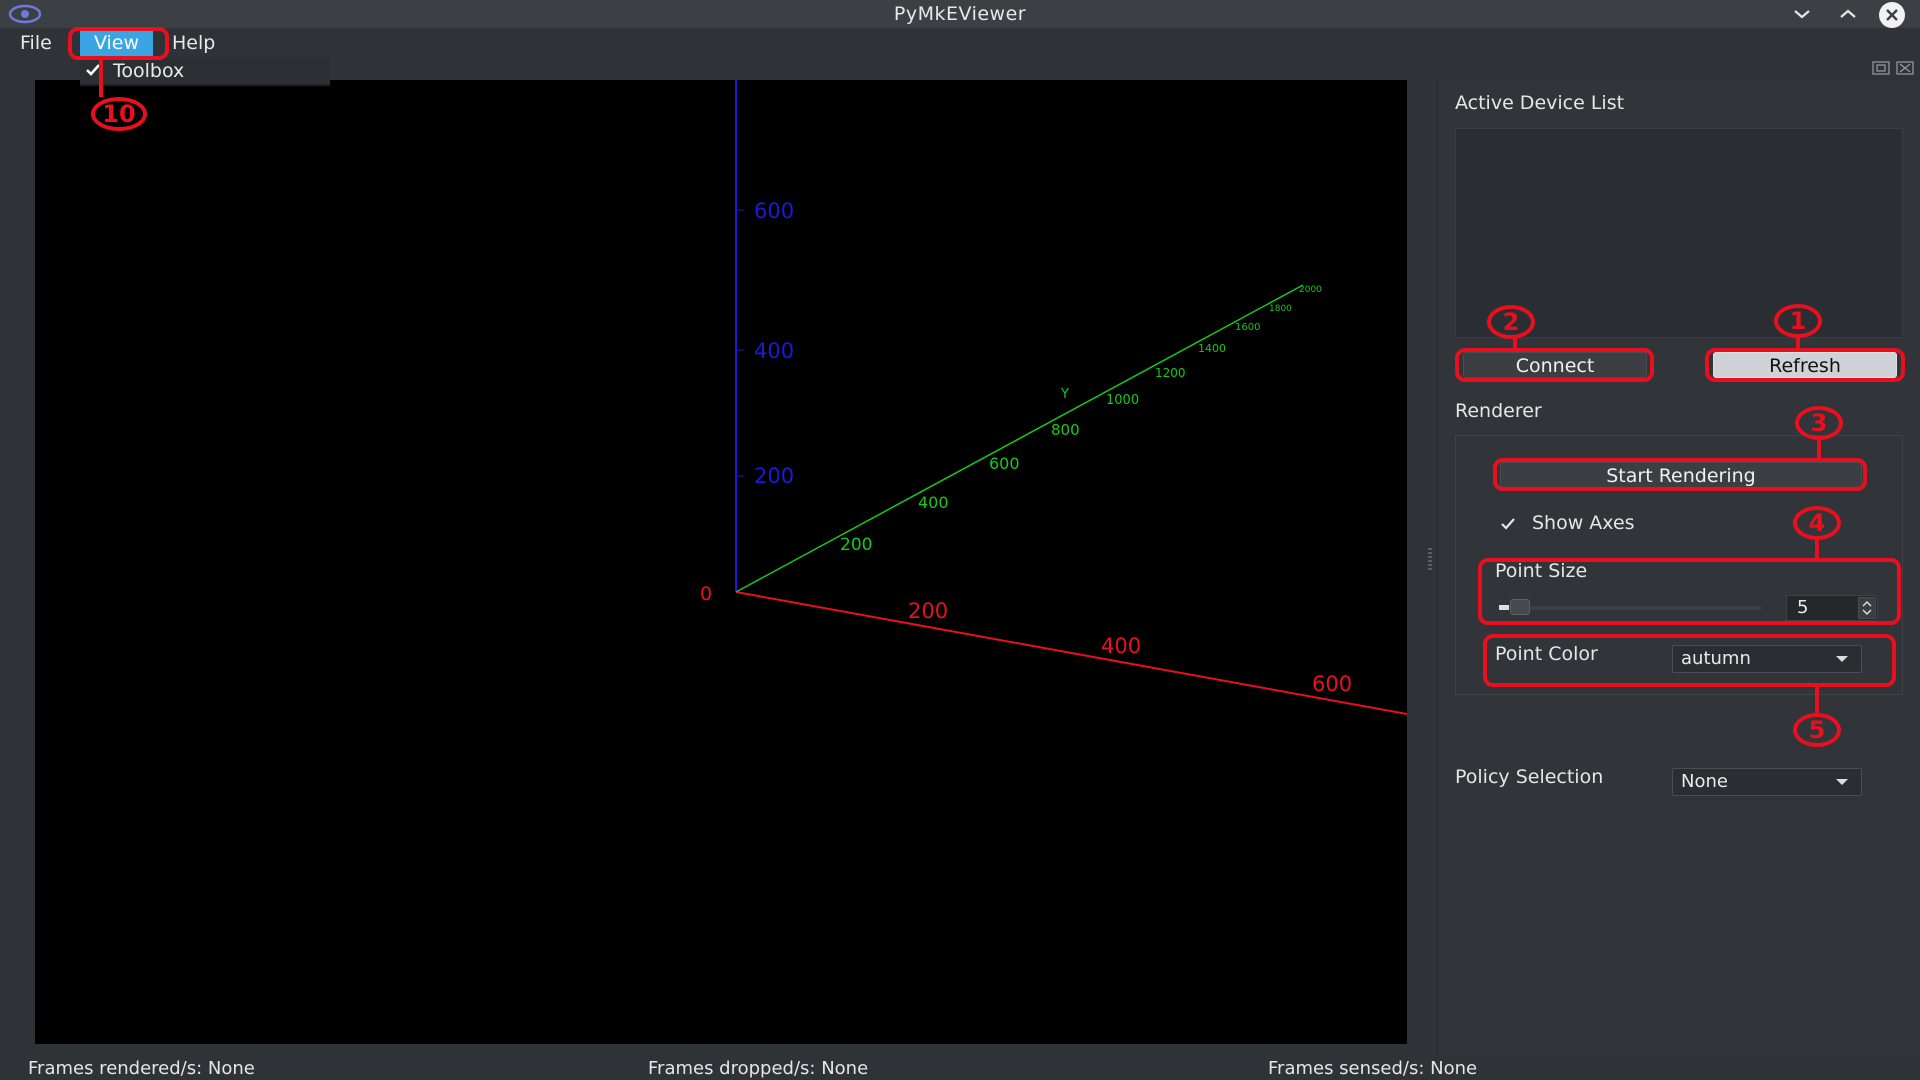 This screenshot has height=1080, width=1920. Describe the element at coordinates (1716, 658) in the screenshot. I see `point-color-value: autumn` at that location.